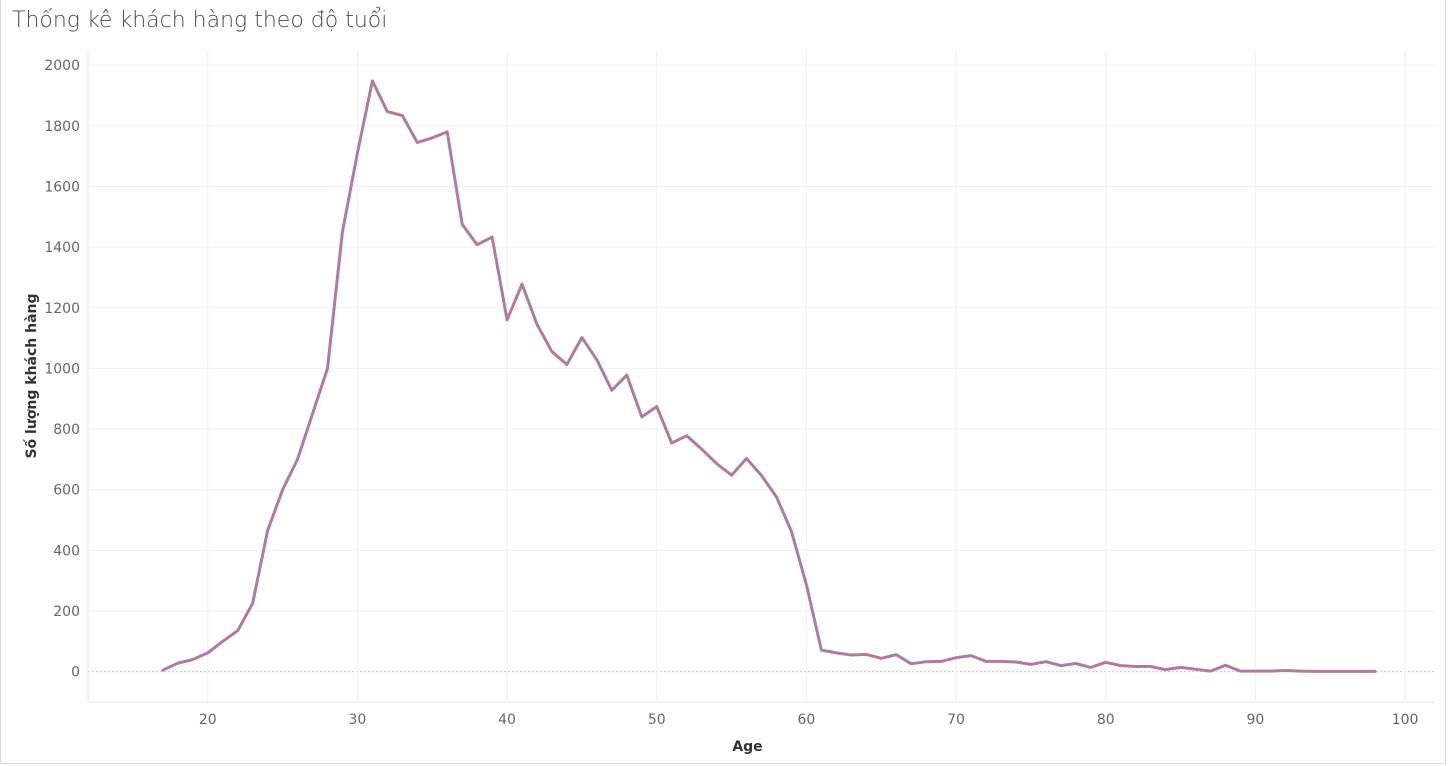 This screenshot has width=1448, height=766. I want to click on x-tick-label: 100, so click(1405, 720).